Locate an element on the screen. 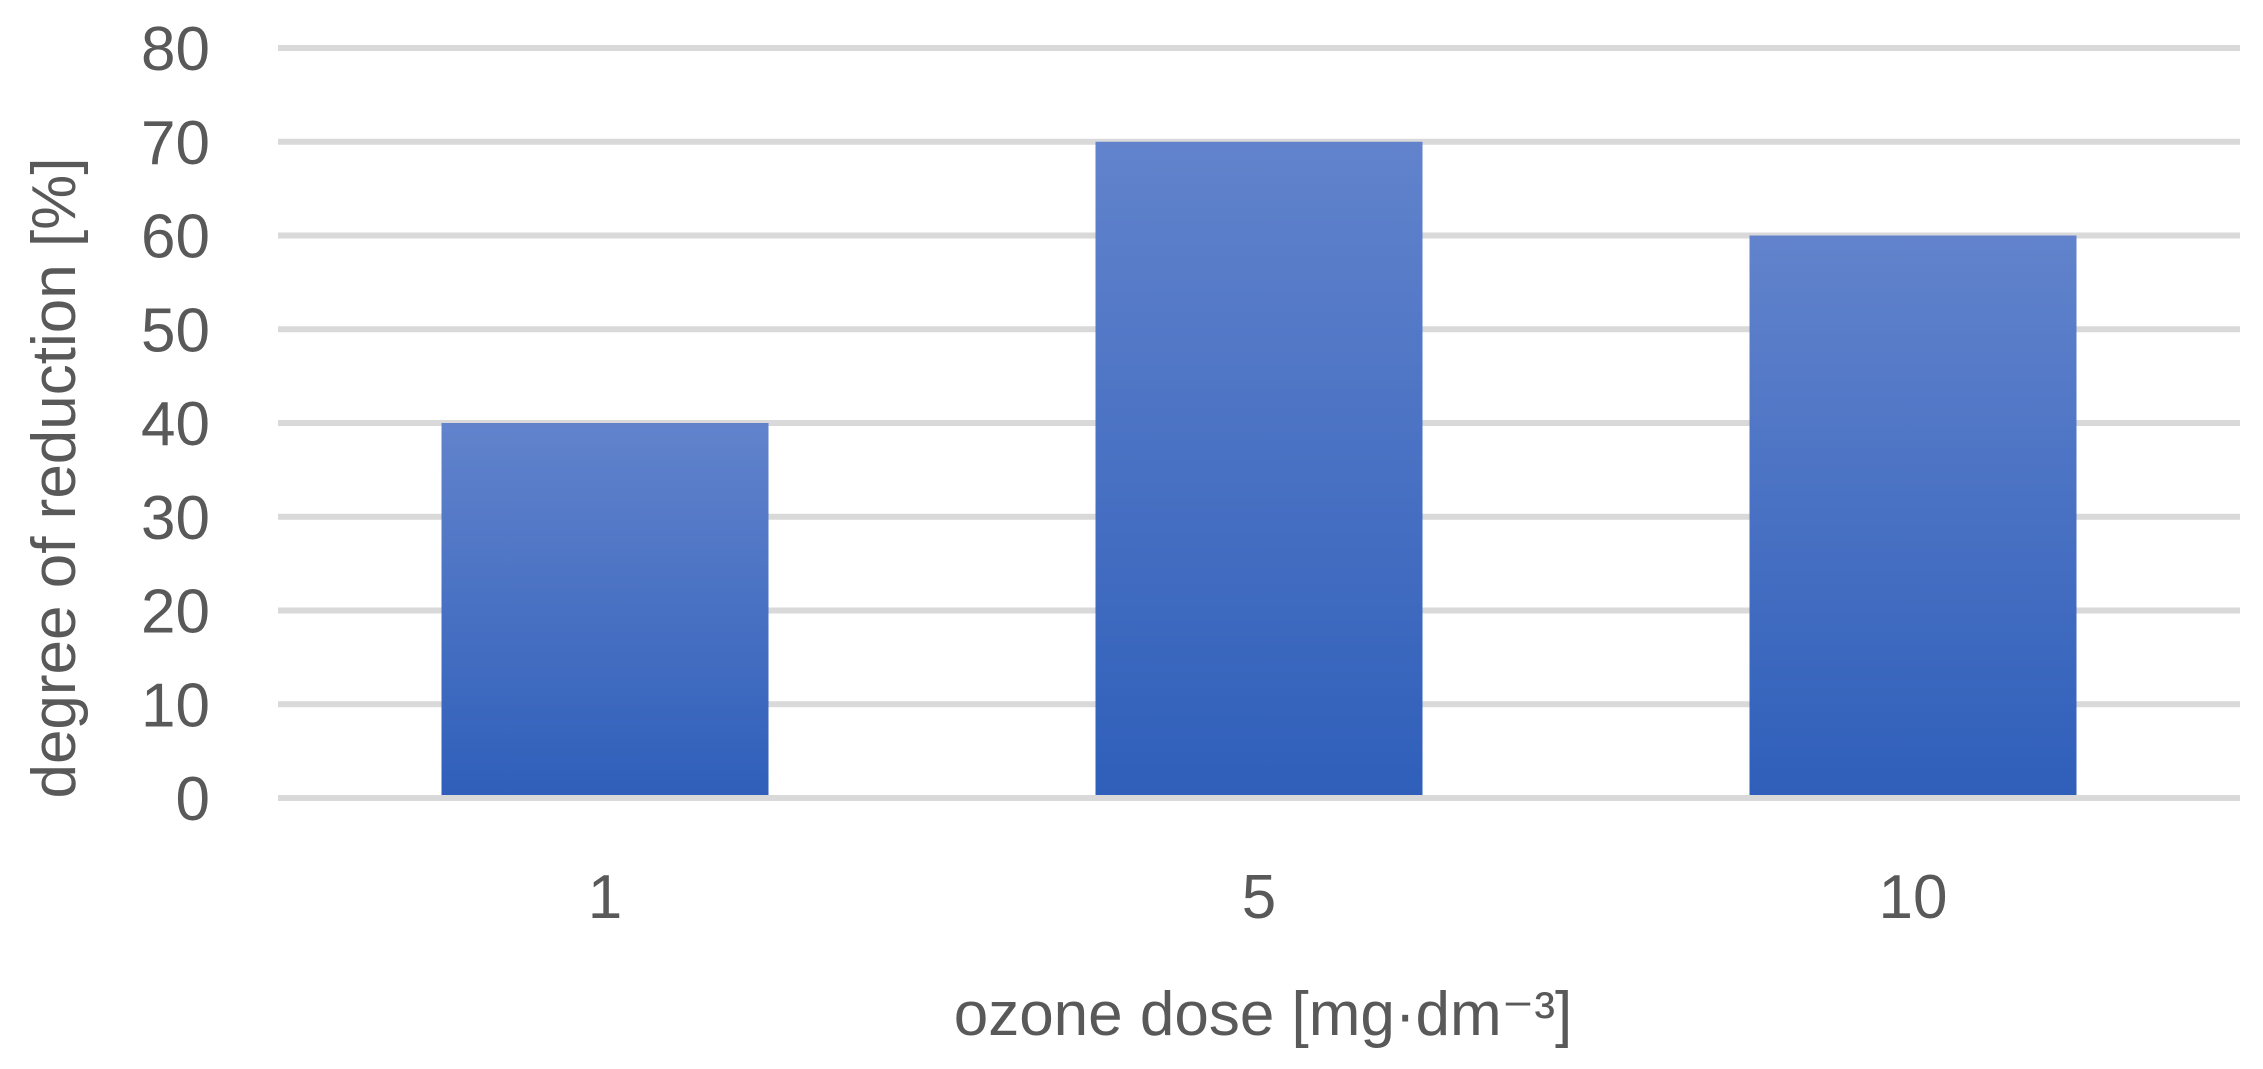 The height and width of the screenshot is (1069, 2263). x-tick-label: 10 is located at coordinates (1913, 897).